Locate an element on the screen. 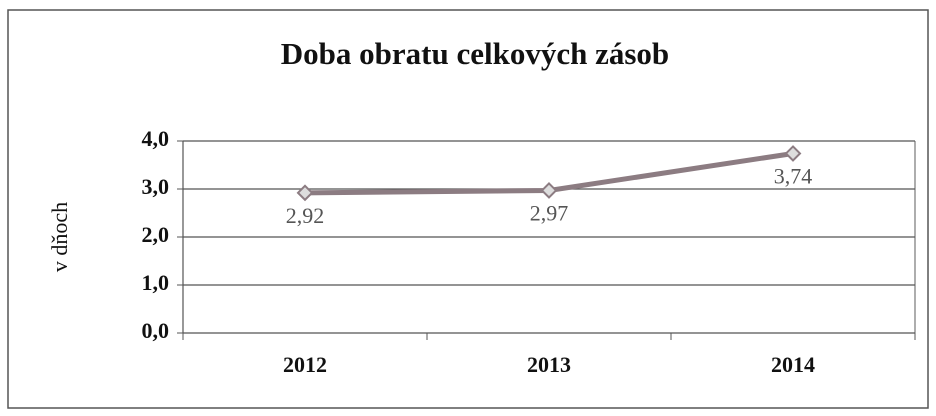  y-tick-label: 3,0 is located at coordinates (156, 186).